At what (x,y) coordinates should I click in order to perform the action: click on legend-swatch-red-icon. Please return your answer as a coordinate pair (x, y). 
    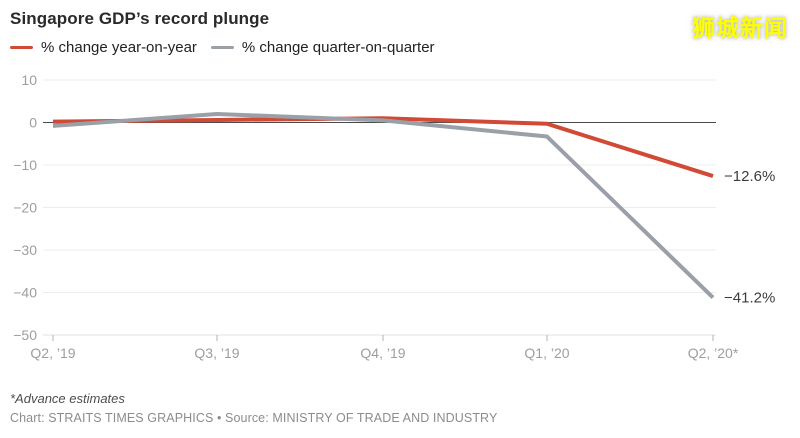
    Looking at the image, I should click on (21, 47).